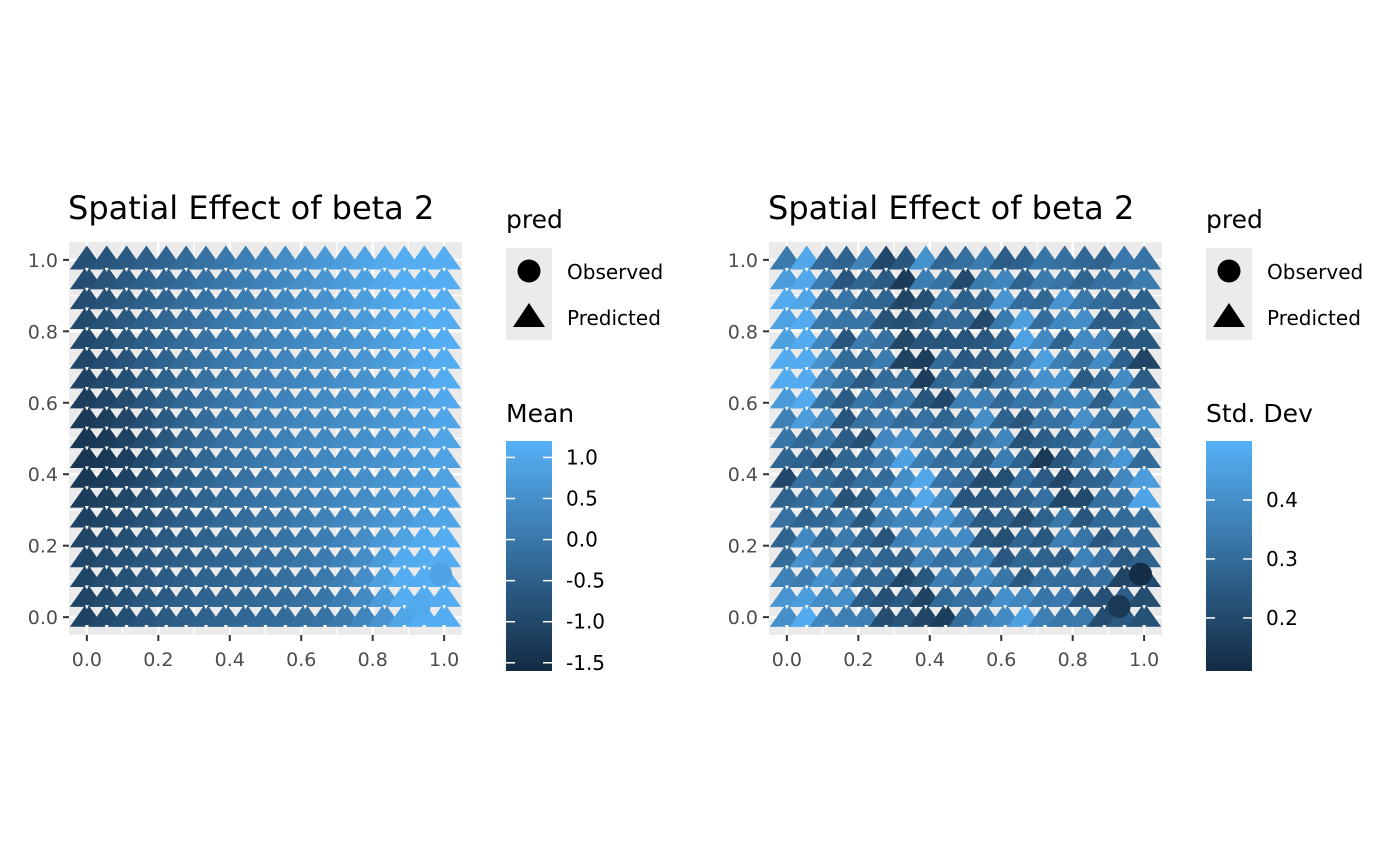 The width and height of the screenshot is (1400, 865). Describe the element at coordinates (251, 208) in the screenshot. I see `chart-title-mean: Spatial Effect of beta 2` at that location.